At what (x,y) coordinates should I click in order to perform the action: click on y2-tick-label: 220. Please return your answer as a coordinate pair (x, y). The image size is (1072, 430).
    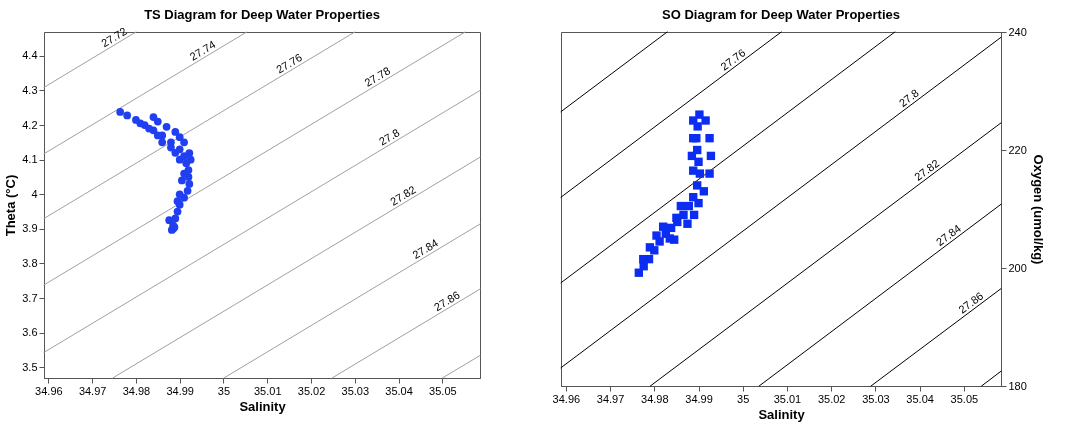
    Looking at the image, I should click on (1017, 149).